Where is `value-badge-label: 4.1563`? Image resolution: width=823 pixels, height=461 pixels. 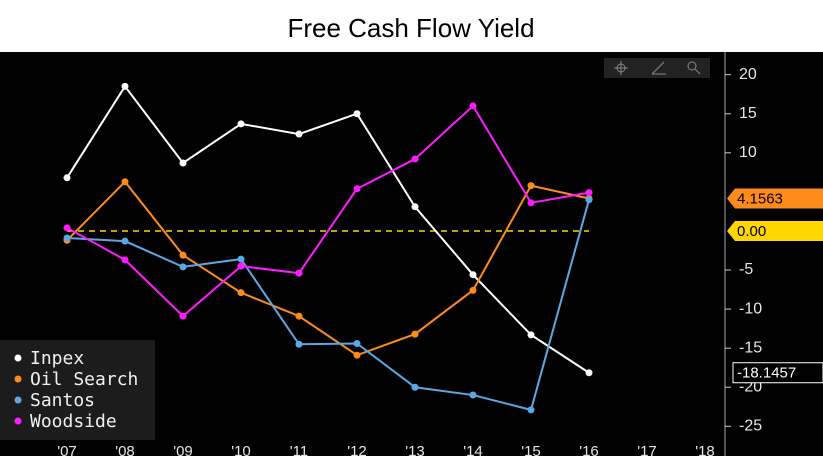 value-badge-label: 4.1563 is located at coordinates (760, 198).